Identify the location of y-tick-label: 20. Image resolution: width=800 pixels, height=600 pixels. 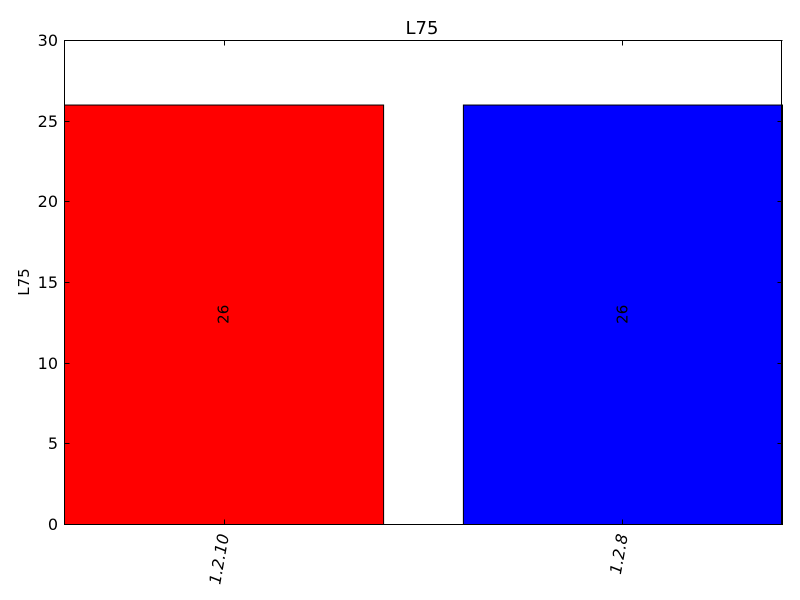
(48, 201).